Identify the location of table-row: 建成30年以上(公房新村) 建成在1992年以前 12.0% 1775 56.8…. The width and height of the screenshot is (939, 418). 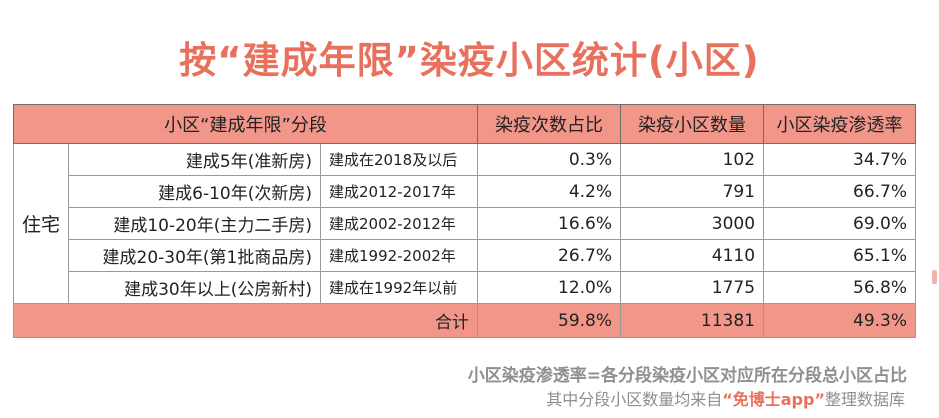
(465, 287).